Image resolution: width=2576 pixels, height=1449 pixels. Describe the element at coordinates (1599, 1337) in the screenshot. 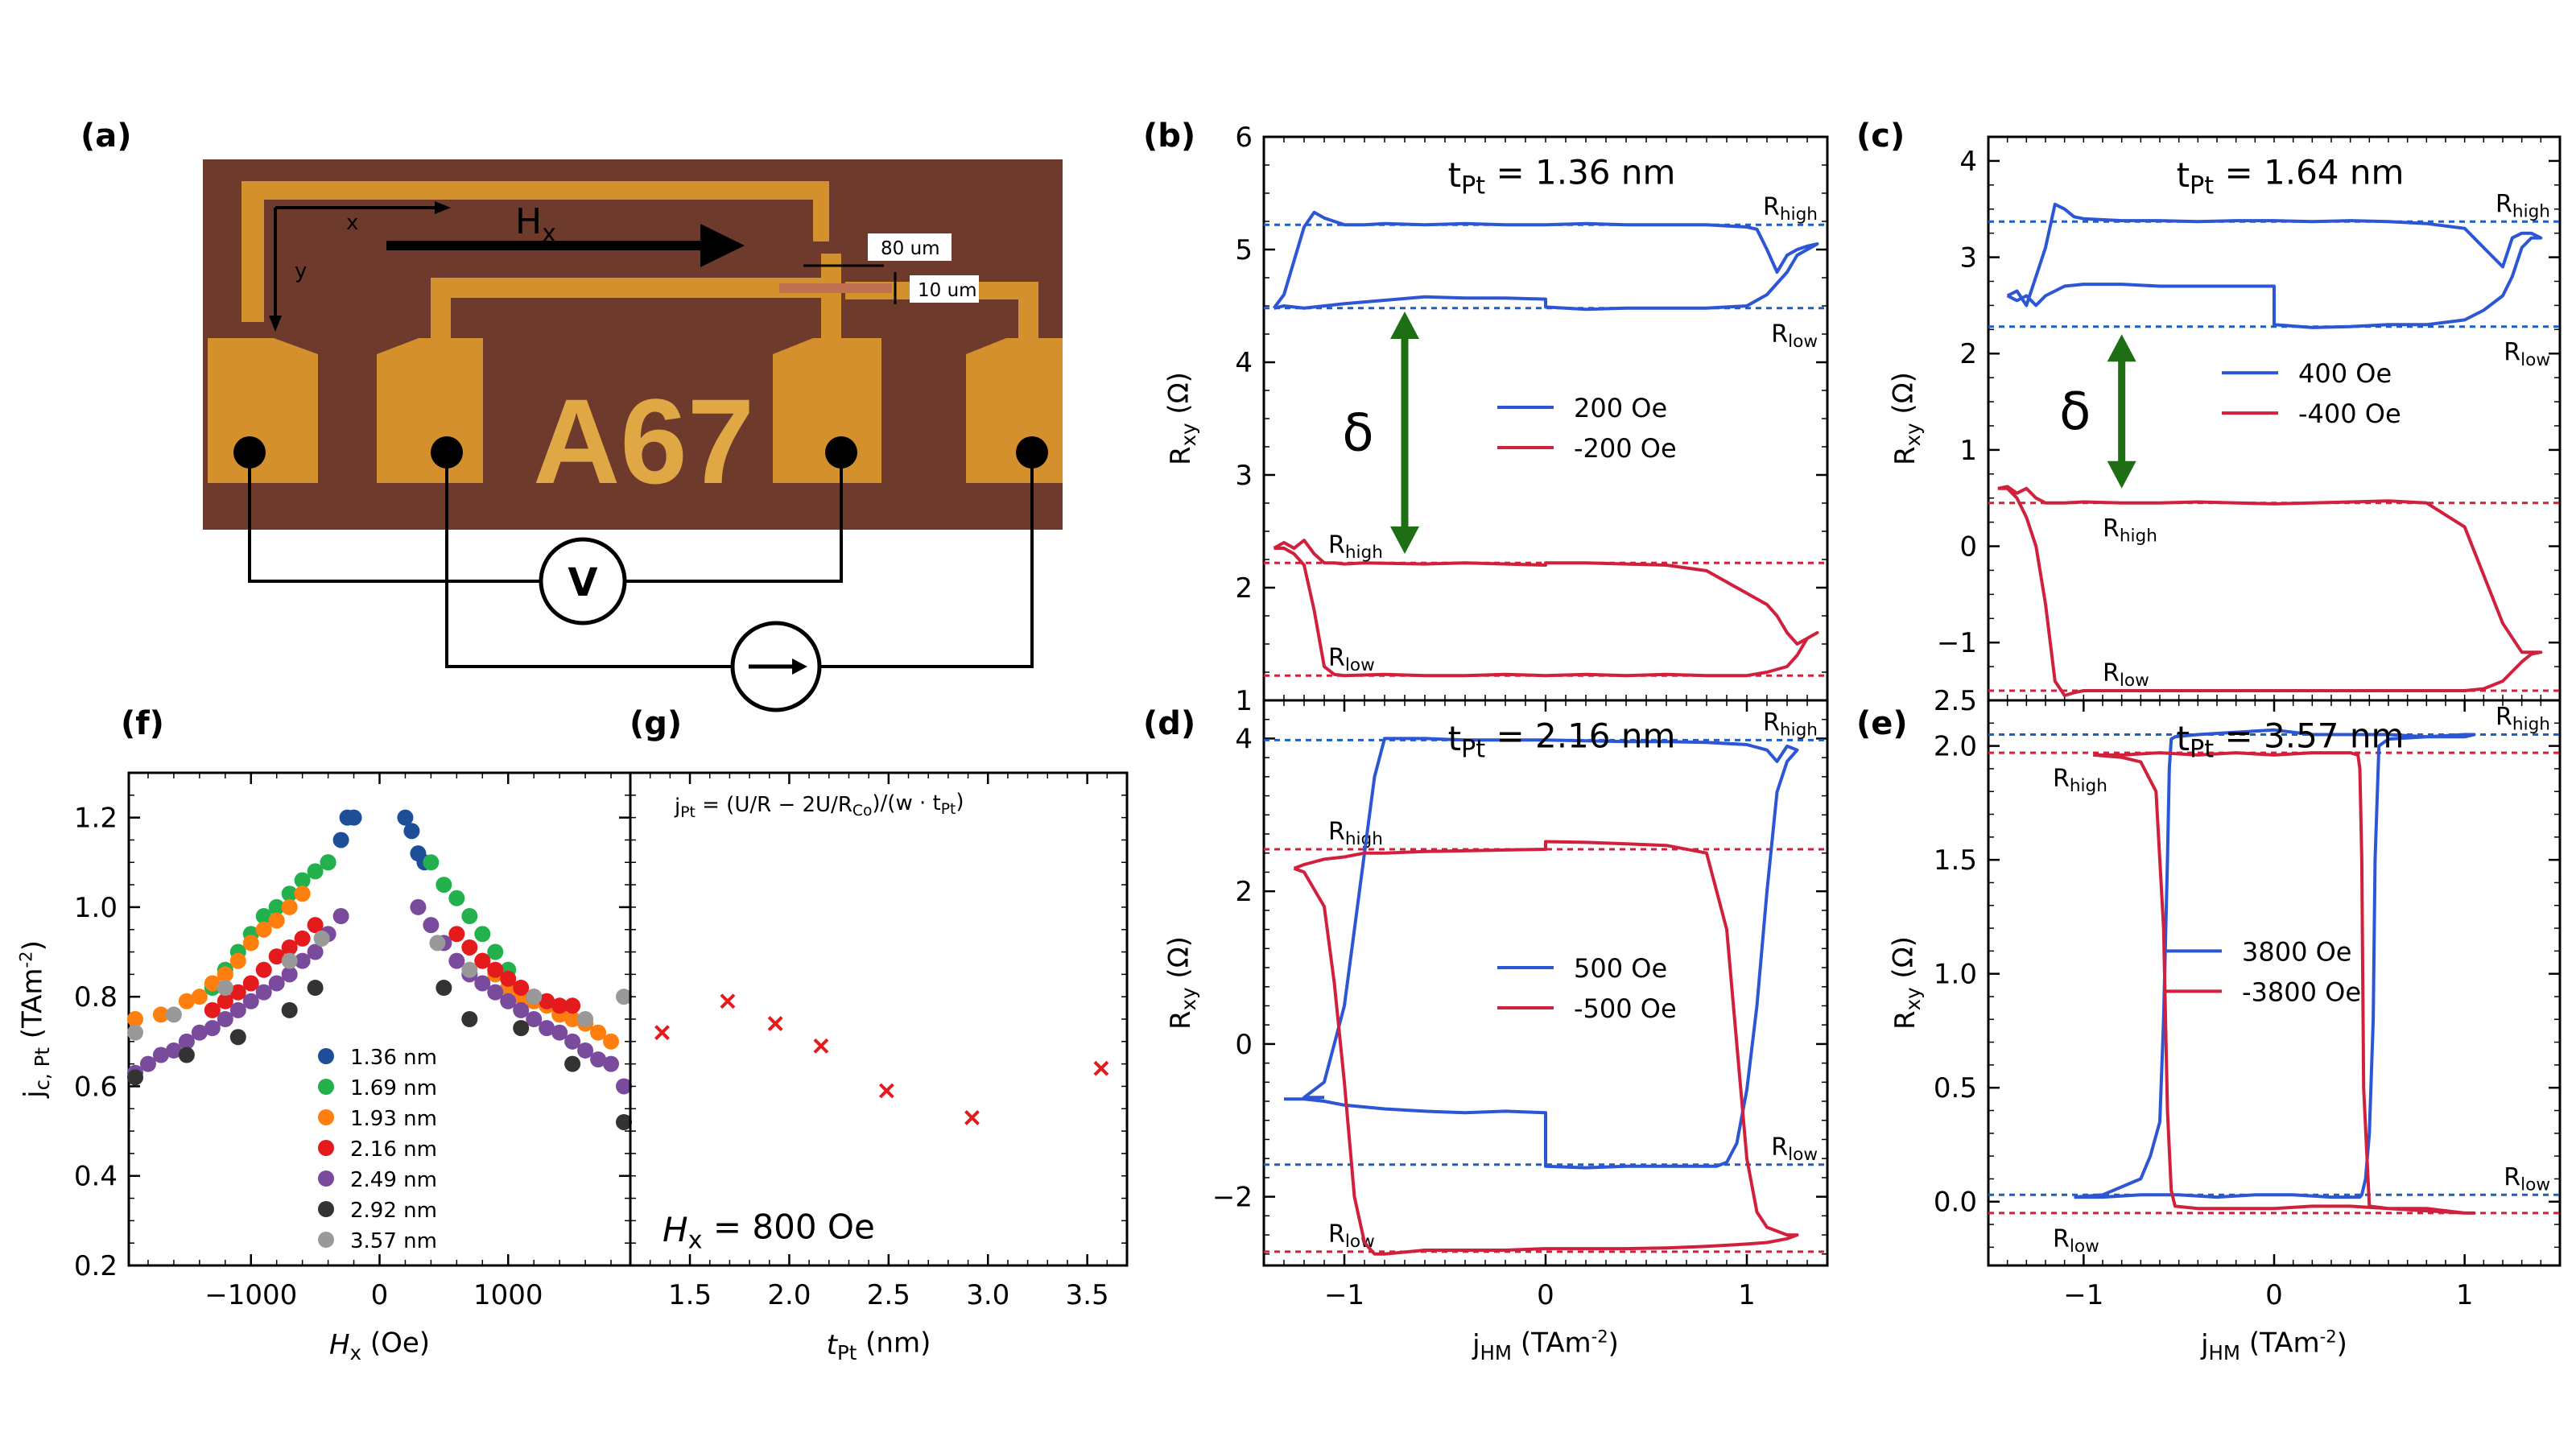

I see `x-axis-label-d-part: -2` at that location.